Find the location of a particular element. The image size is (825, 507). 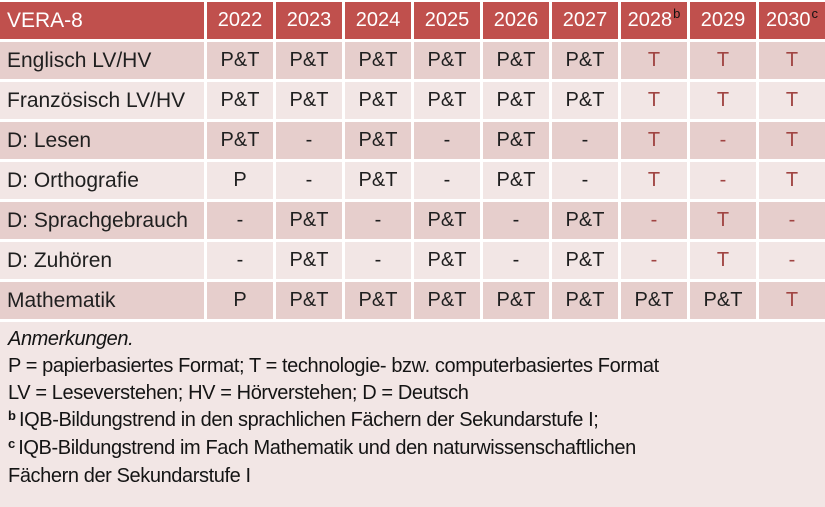

row-label: D: Sprachgebrauch is located at coordinates (102, 220).